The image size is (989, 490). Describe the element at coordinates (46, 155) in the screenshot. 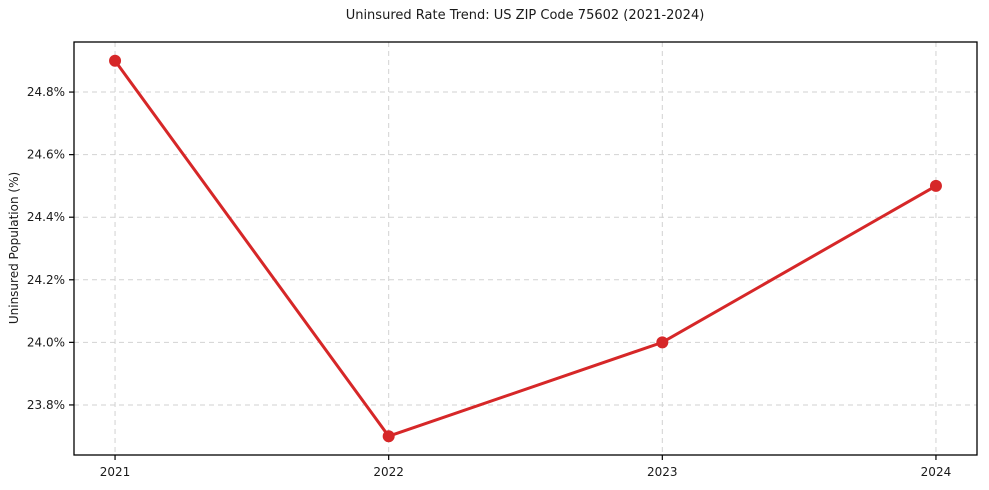

I see `y-tick-label: 24.6%` at that location.